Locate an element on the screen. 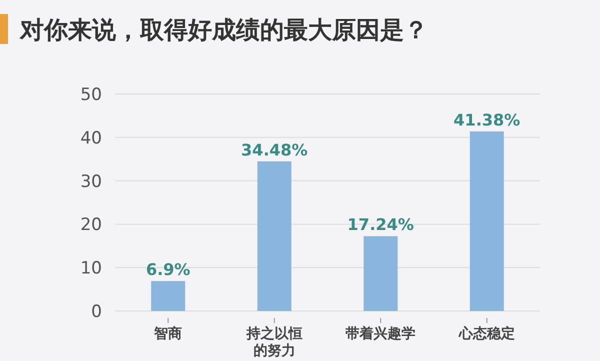  chart-title: 对你来说，取得好成绩的最大原因是？ is located at coordinates (223, 30).